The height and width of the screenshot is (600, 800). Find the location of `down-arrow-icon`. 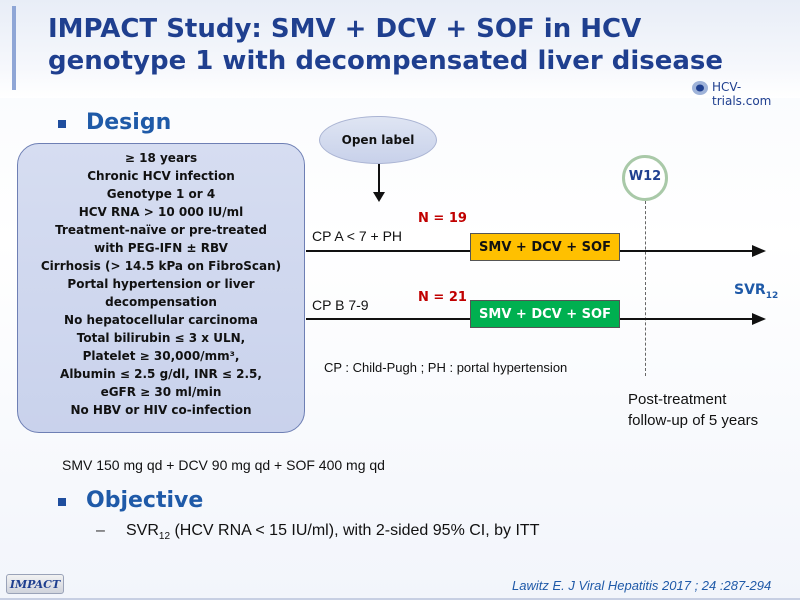

down-arrow-icon is located at coordinates (379, 183).